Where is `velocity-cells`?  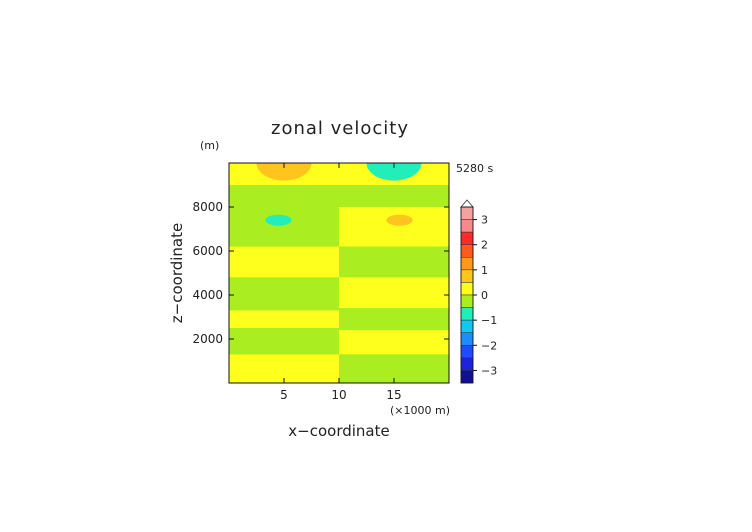
velocity-cells is located at coordinates (339, 194).